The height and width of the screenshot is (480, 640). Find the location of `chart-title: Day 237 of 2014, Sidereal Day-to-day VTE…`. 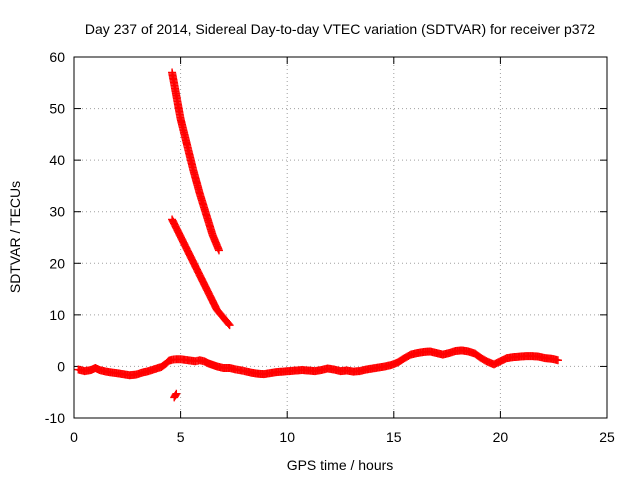

chart-title: Day 237 of 2014, Sidereal Day-to-day VTE… is located at coordinates (340, 29).